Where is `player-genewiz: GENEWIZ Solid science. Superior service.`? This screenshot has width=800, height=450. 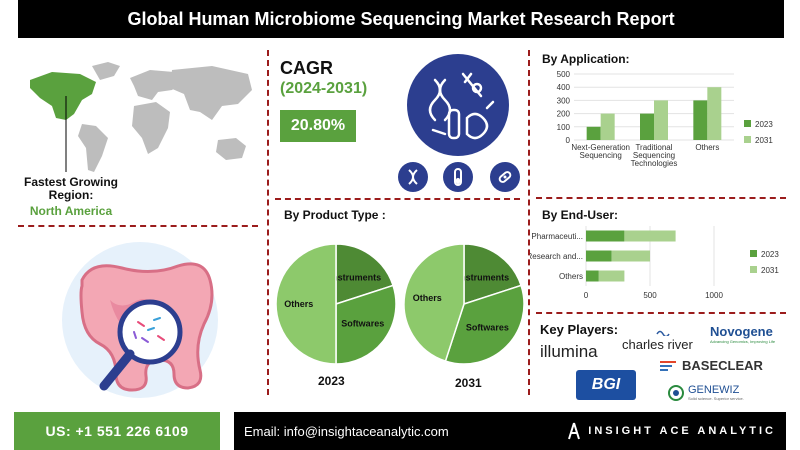 player-genewiz: GENEWIZ Solid science. Superior service. is located at coordinates (706, 392).